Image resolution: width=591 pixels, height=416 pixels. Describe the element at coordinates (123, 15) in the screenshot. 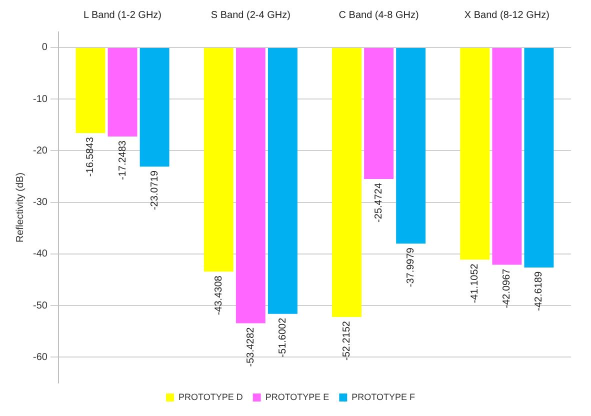

I see `x-tick-label: L Band (1-2 GHz)` at that location.